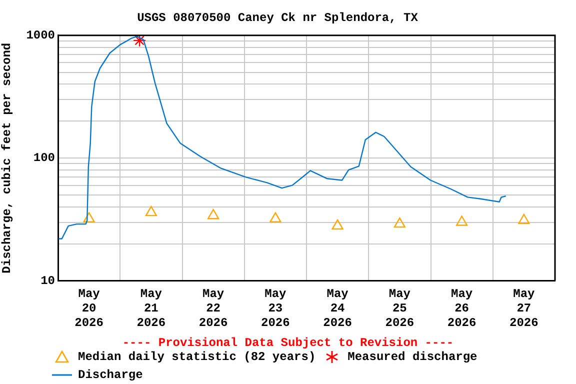 The image size is (576, 384). Describe the element at coordinates (213, 308) in the screenshot. I see `x-tick-label: May 22 2026` at that location.